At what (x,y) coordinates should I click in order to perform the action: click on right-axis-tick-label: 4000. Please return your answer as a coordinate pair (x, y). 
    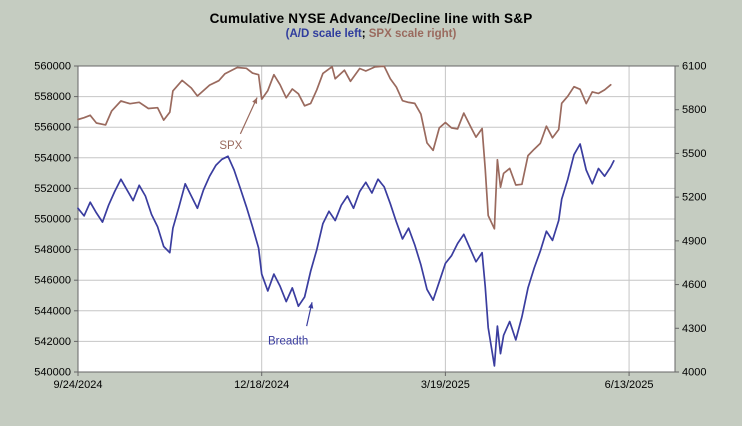
    Looking at the image, I should click on (694, 373).